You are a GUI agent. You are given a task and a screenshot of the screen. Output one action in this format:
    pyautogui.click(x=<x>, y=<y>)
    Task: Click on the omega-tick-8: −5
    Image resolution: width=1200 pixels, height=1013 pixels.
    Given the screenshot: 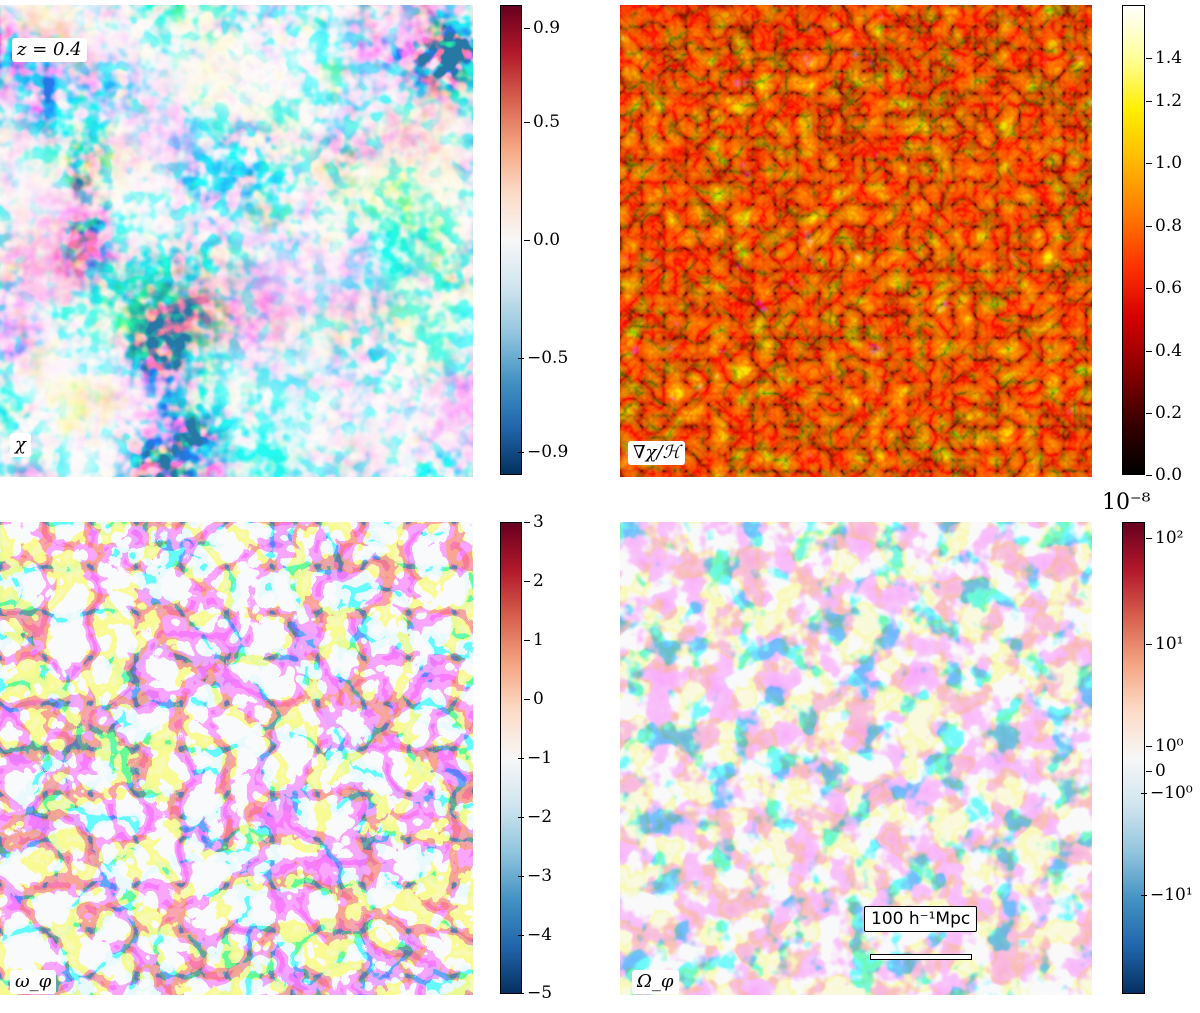 What is the action you would take?
    pyautogui.click(x=535, y=993)
    